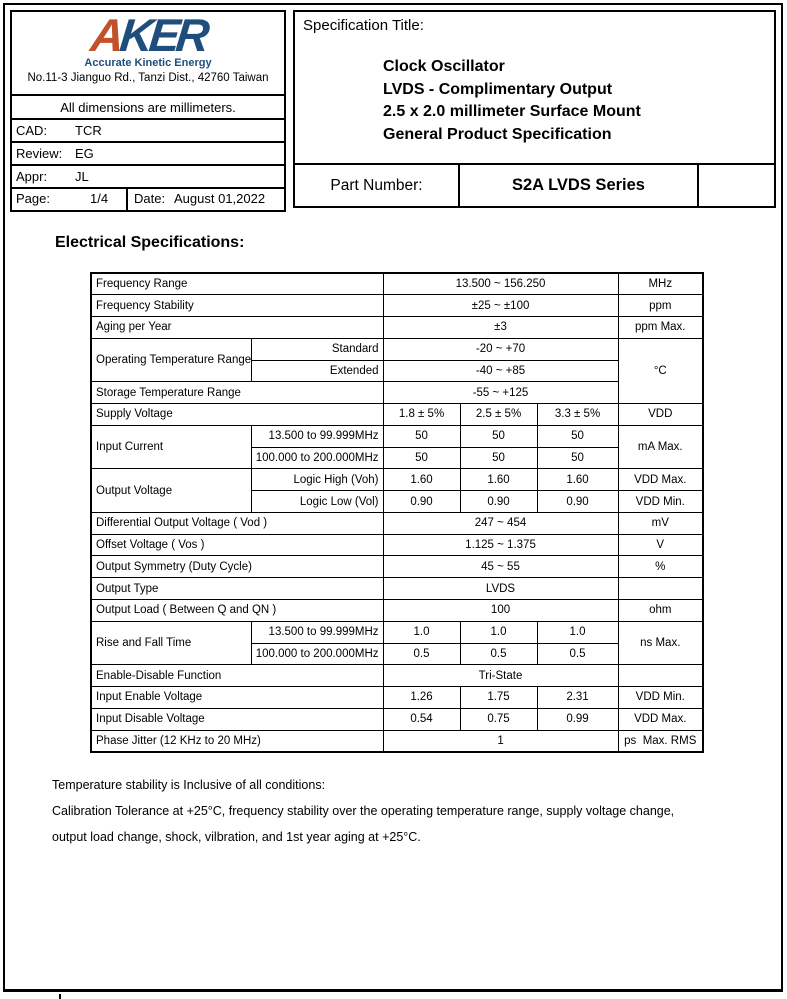 This screenshot has width=787, height=999. I want to click on spec-row: Extended -40 ~ +85, so click(397, 371).